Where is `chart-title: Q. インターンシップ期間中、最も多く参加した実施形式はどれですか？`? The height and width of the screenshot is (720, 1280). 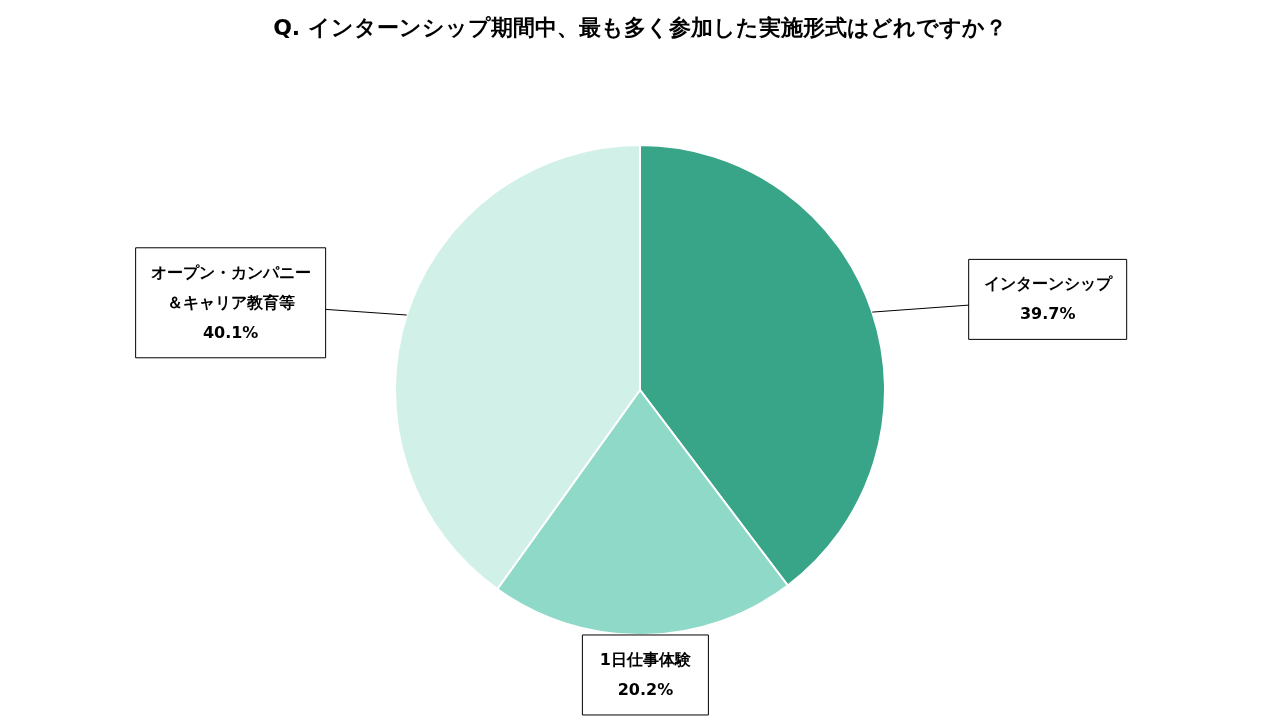 chart-title: Q. インターンシップ期間中、最も多く参加した実施形式はどれですか？ is located at coordinates (640, 27).